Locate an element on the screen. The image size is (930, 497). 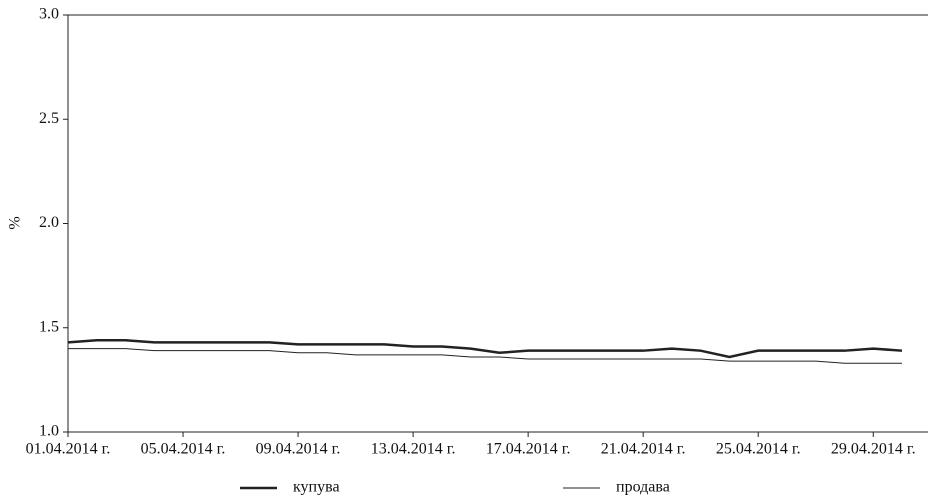
x-tick-label: 17.04.2014 г. is located at coordinates (528, 449).